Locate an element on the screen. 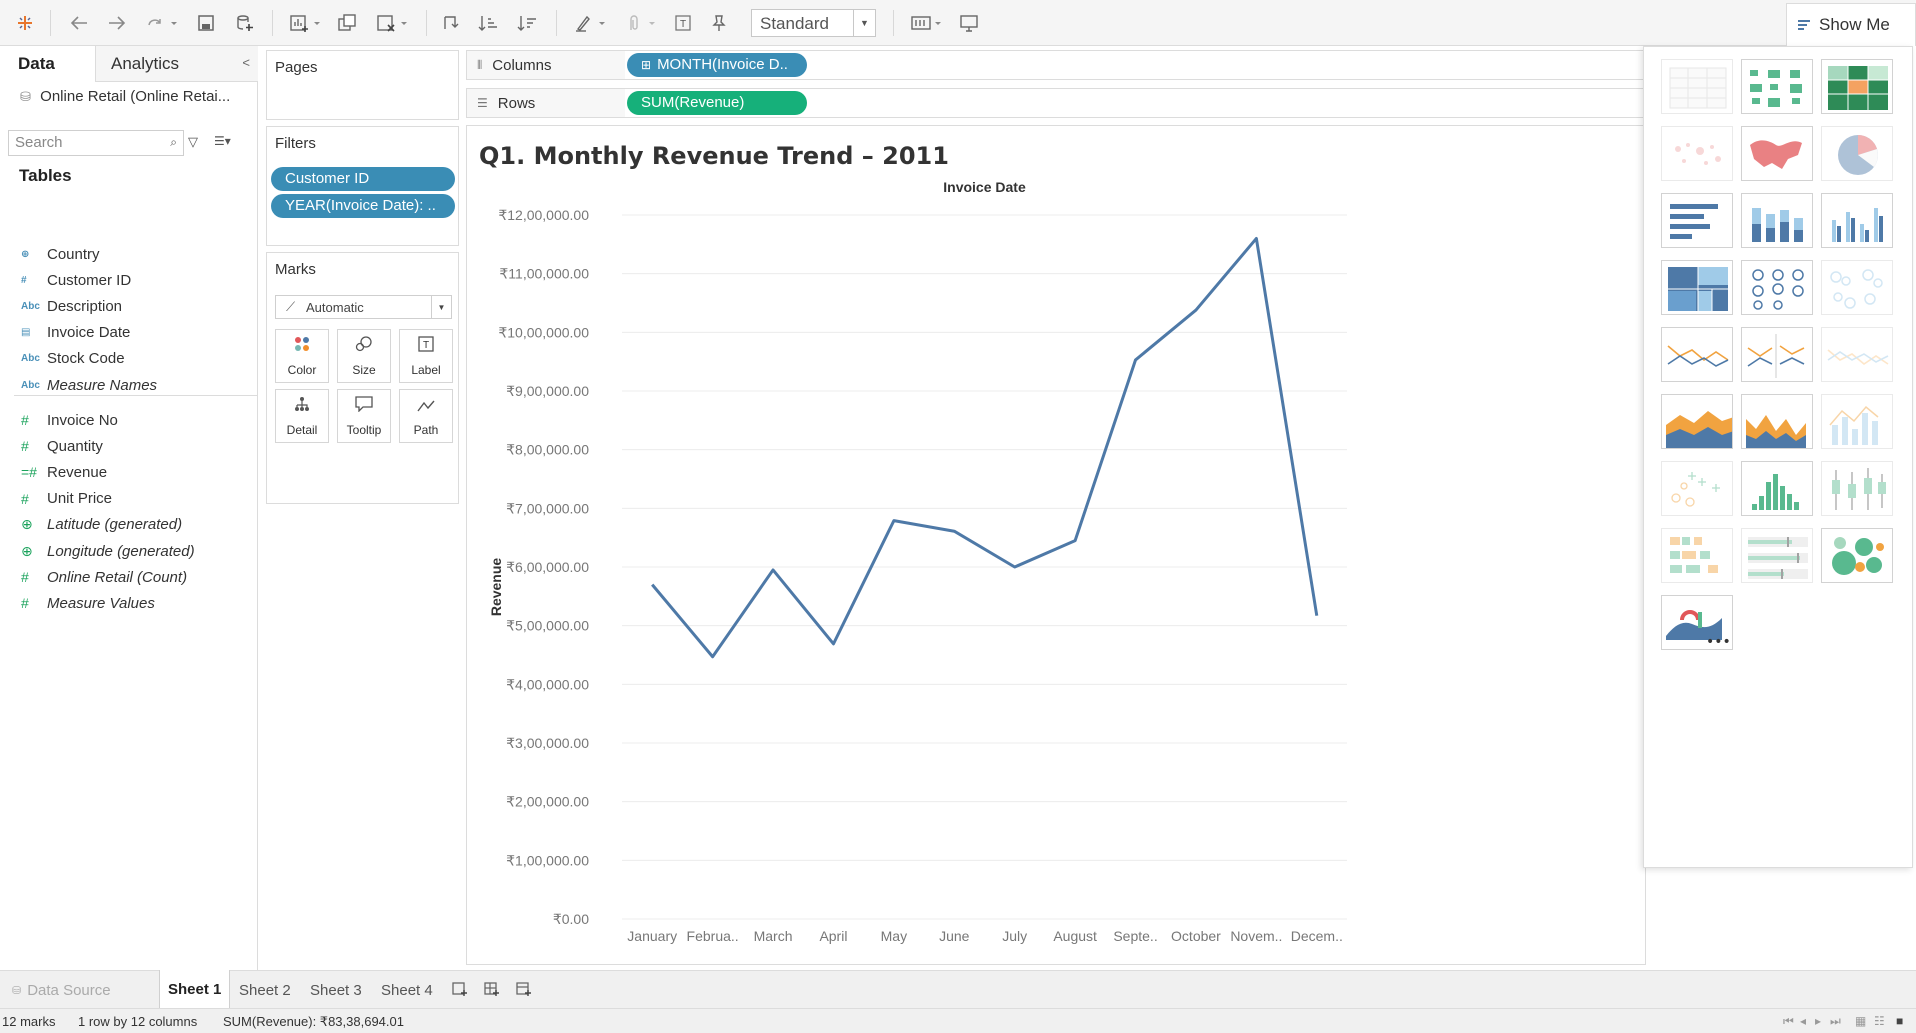  show-me-text-table-icon is located at coordinates (1697, 86).